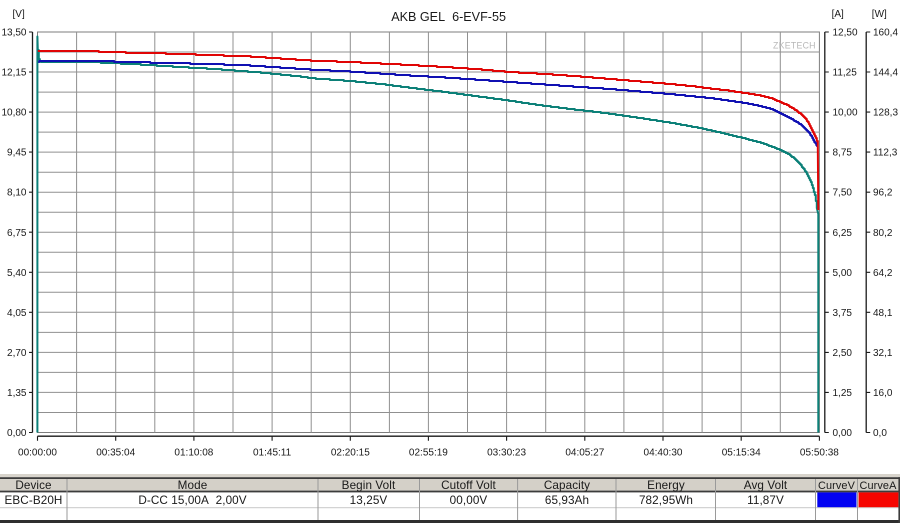 This screenshot has width=900, height=523. Describe the element at coordinates (880, 433) in the screenshot. I see `svg-text: 0,0` at that location.